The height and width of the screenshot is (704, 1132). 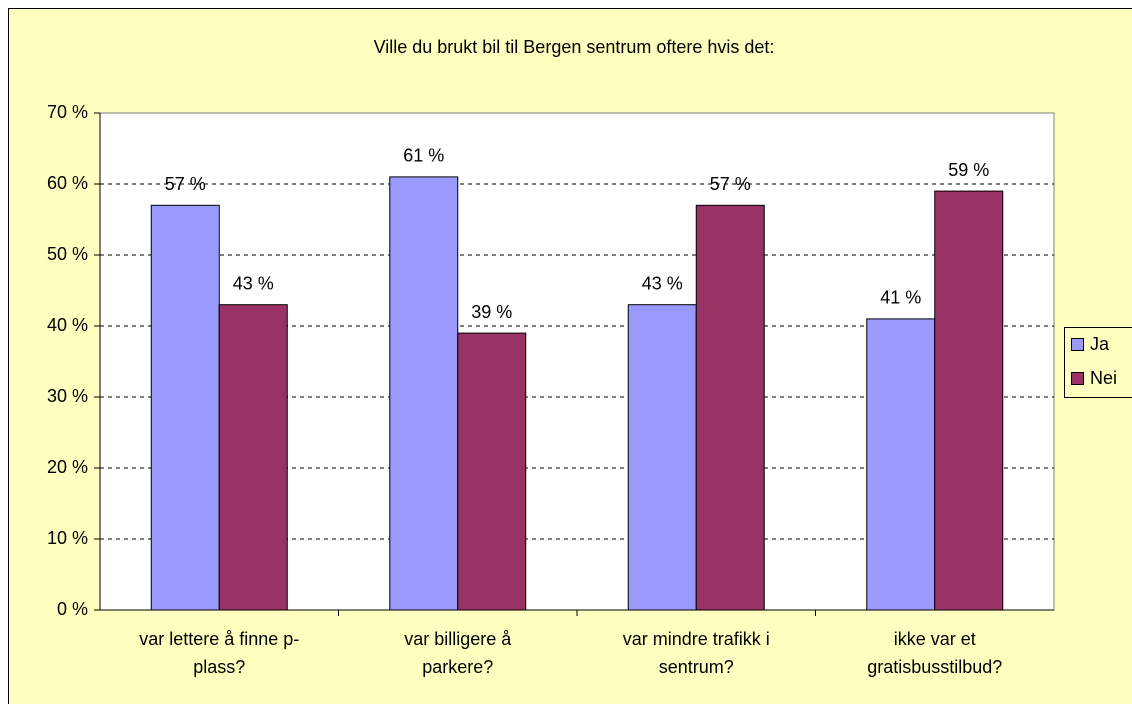 I want to click on x-tick-label: var mindre trafikk i sentrum?, so click(x=696, y=653).